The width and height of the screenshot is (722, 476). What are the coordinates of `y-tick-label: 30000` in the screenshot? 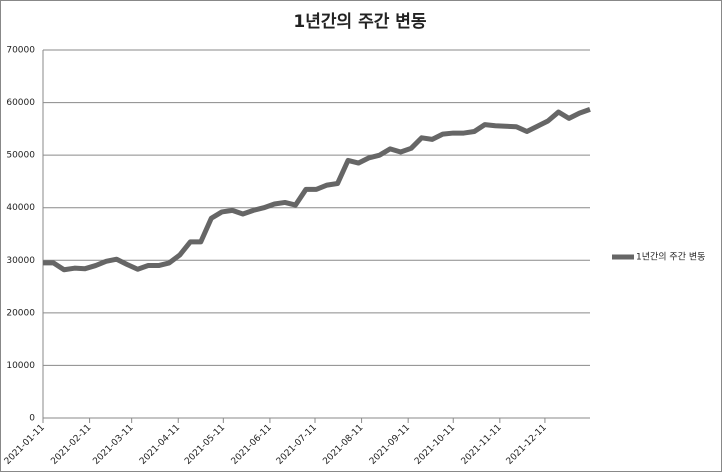 It's located at (20, 261).